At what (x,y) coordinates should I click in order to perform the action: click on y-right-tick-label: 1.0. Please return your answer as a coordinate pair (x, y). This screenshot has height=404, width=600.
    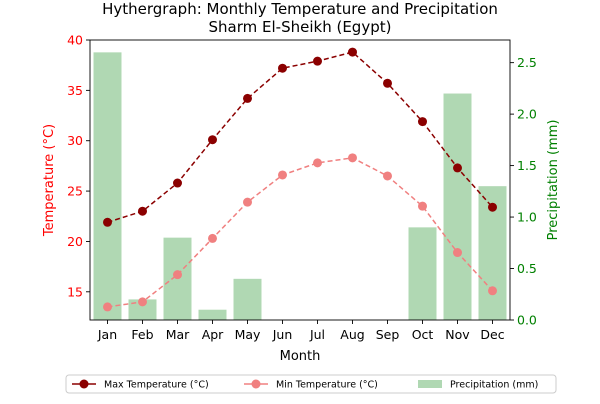
    Looking at the image, I should click on (527, 217).